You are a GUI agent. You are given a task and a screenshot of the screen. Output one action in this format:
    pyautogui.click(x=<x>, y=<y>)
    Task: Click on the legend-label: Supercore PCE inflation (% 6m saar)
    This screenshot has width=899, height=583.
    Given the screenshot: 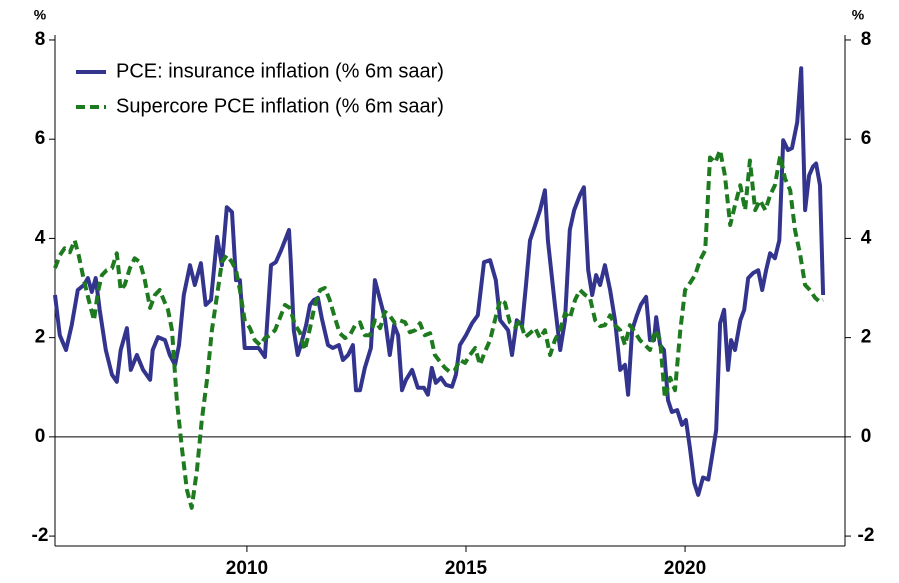 What is the action you would take?
    pyautogui.click(x=280, y=106)
    